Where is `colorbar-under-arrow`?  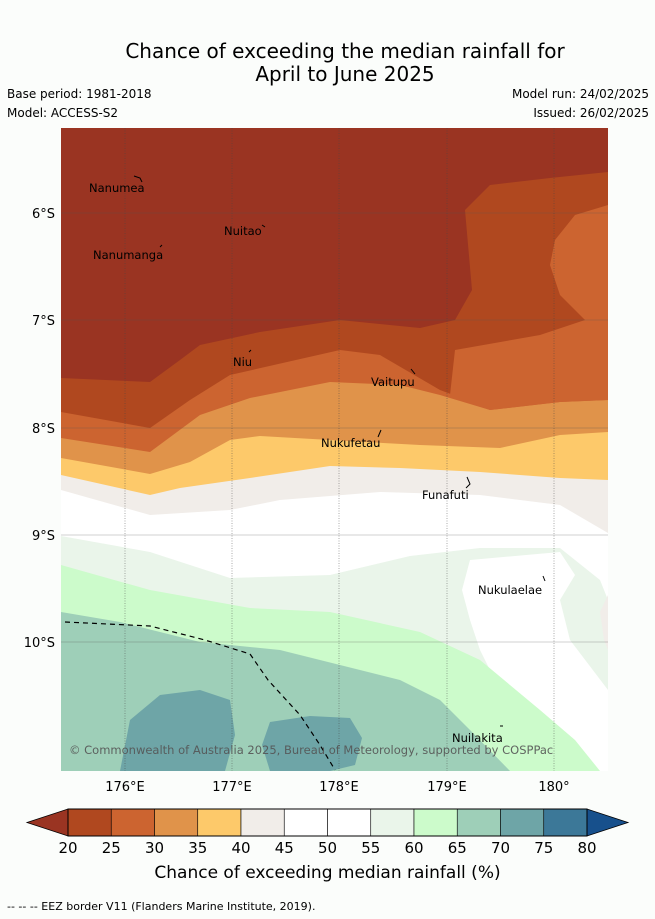
colorbar-under-arrow is located at coordinates (47, 822).